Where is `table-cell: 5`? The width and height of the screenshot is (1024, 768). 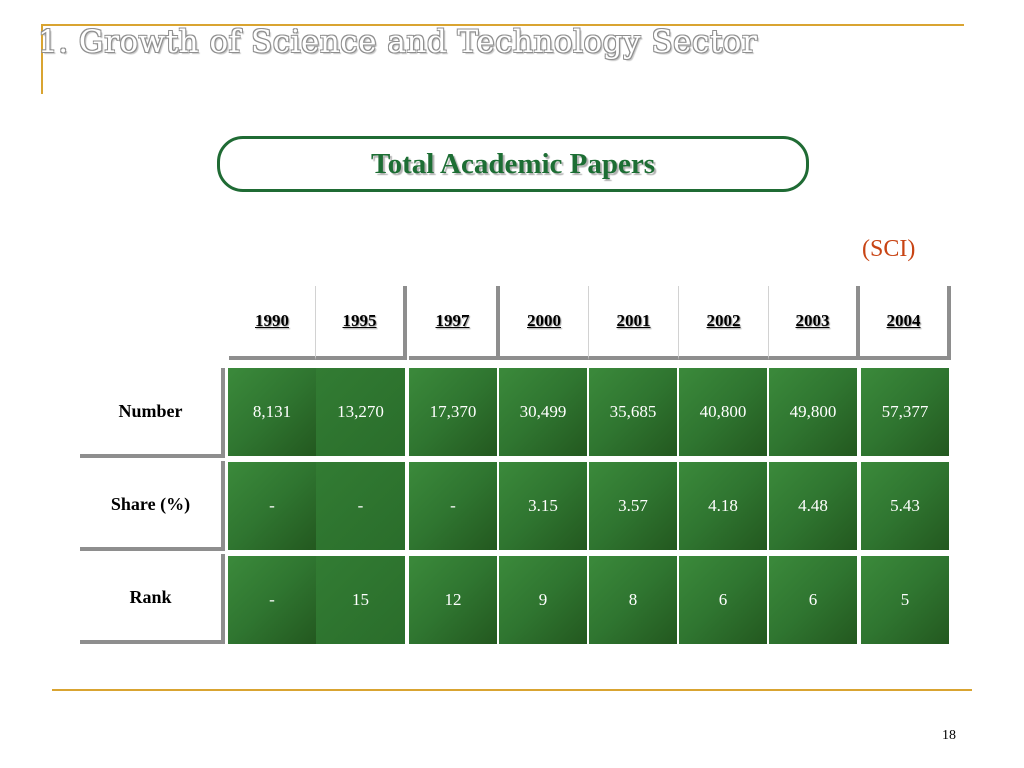 table-cell: 5 is located at coordinates (905, 600).